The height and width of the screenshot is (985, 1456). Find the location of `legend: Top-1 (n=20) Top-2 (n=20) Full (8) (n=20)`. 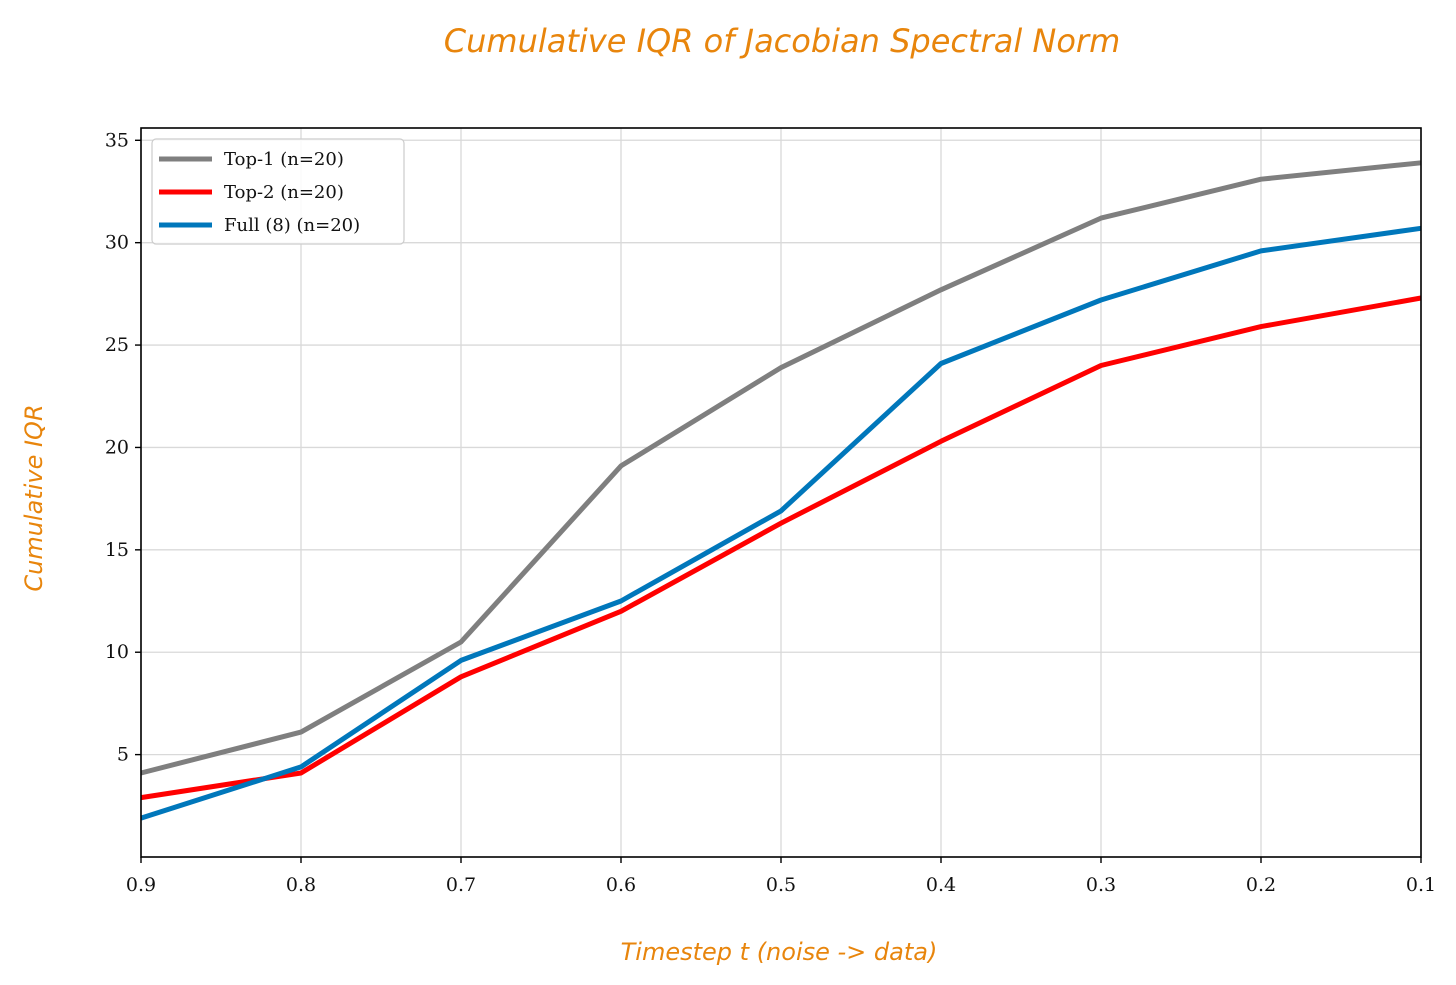

legend: Top-1 (n=20) Top-2 (n=20) Full (8) (n=20) is located at coordinates (278, 191).